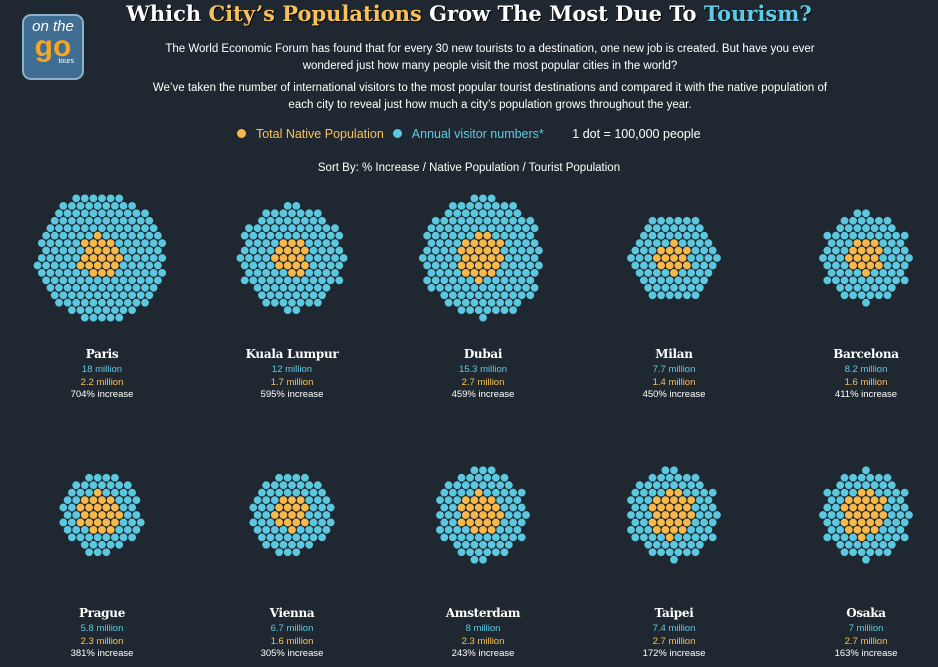  I want to click on logo-text: tours, so click(66, 61).